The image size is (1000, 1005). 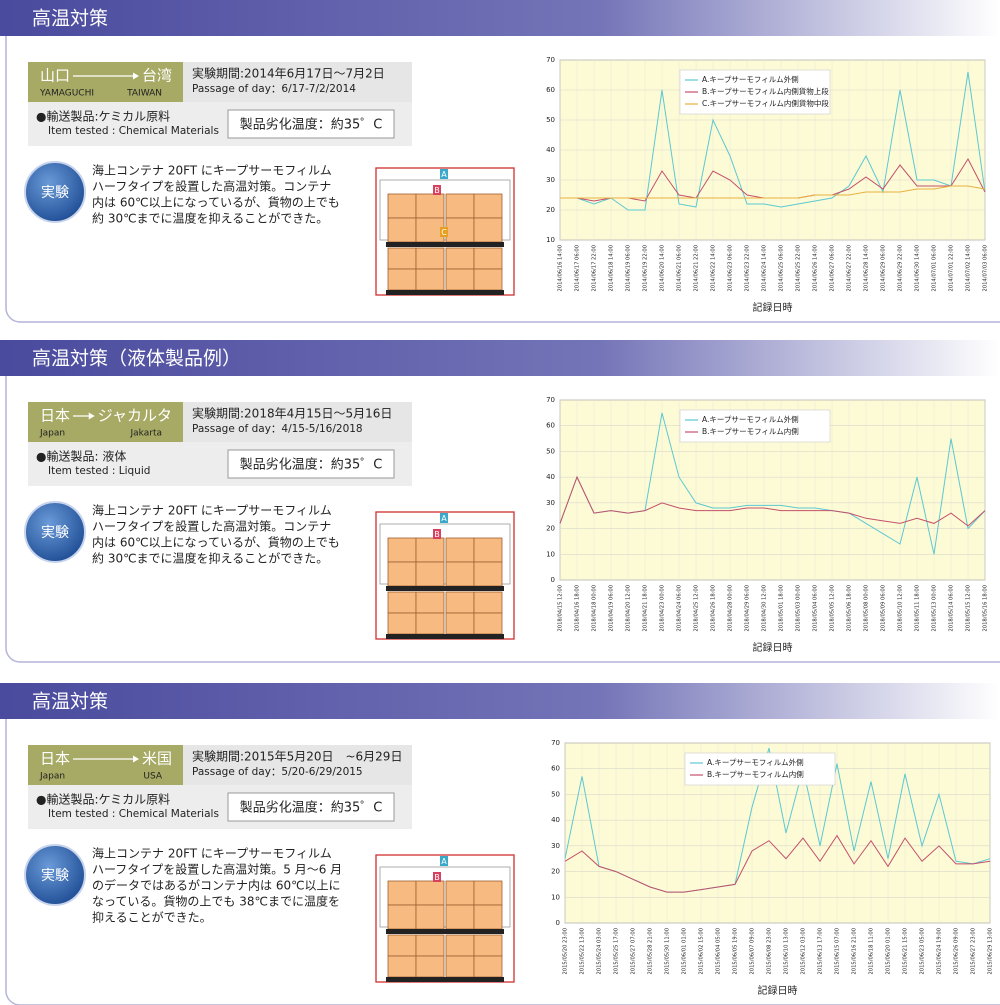 I want to click on x-tick-label: 2018/05/11 18:00, so click(x=918, y=608).